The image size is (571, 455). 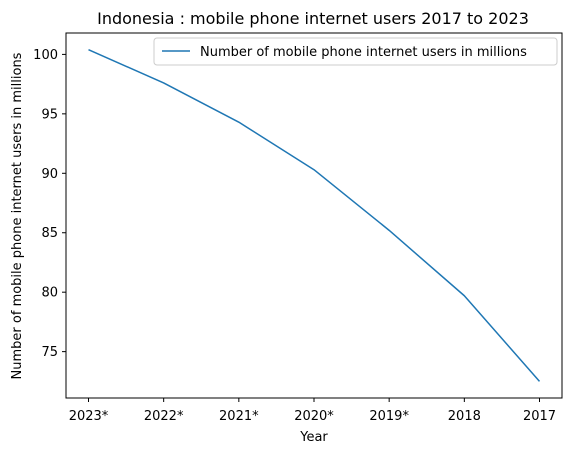 What do you see at coordinates (89, 416) in the screenshot?
I see `x-tick-label: 2023*` at bounding box center [89, 416].